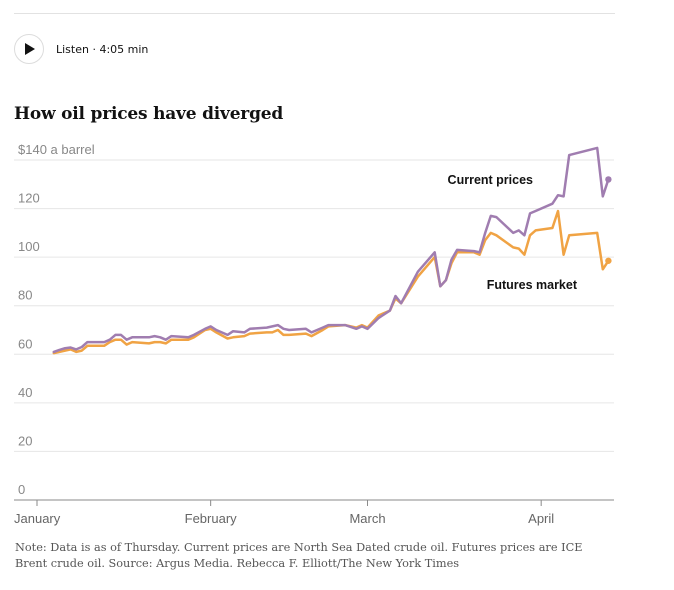 This screenshot has height=590, width=674. Describe the element at coordinates (29, 49) in the screenshot. I see `play-icon` at that location.